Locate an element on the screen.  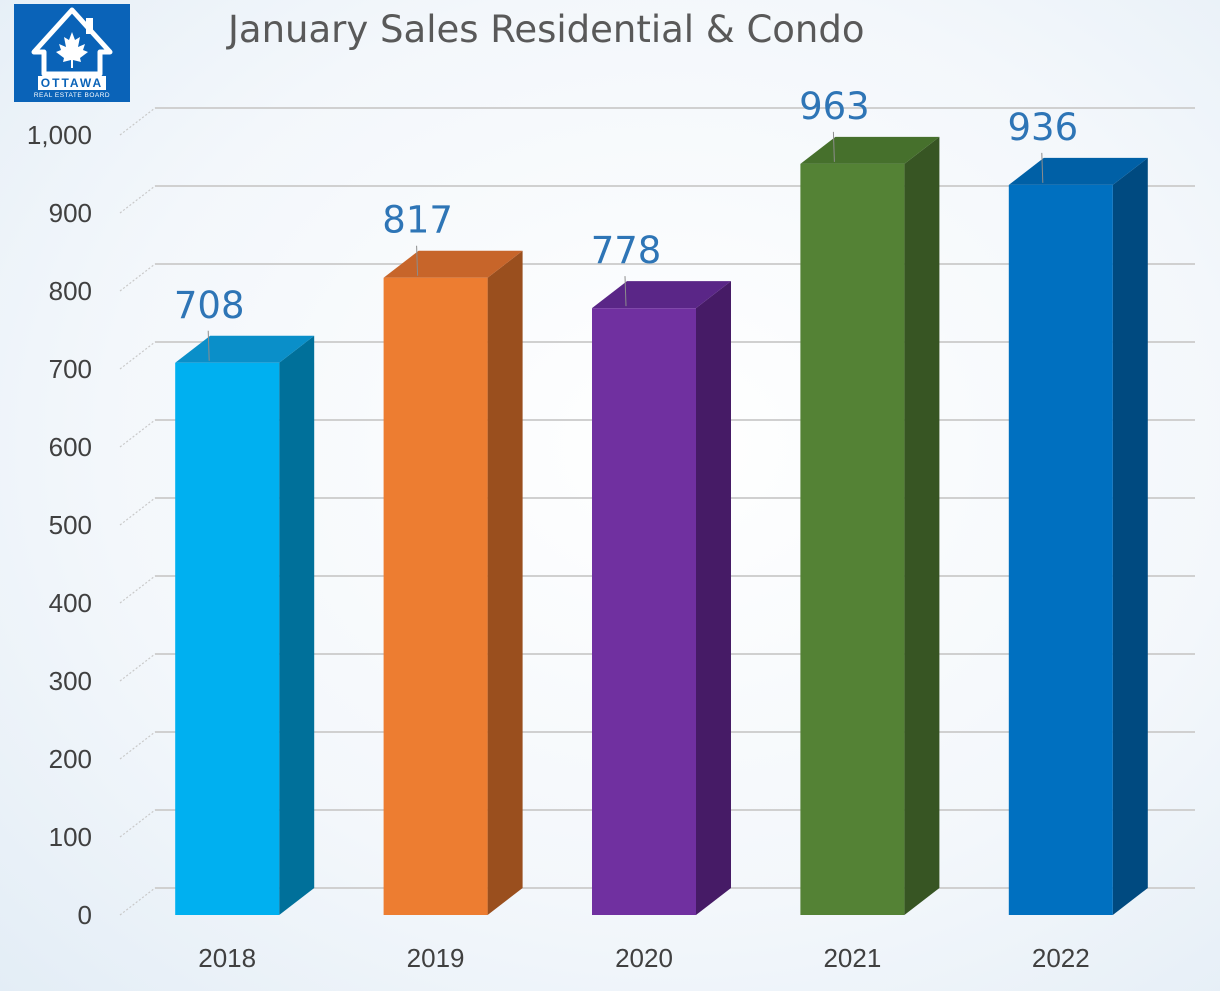
data-label: 817 is located at coordinates (417, 220).